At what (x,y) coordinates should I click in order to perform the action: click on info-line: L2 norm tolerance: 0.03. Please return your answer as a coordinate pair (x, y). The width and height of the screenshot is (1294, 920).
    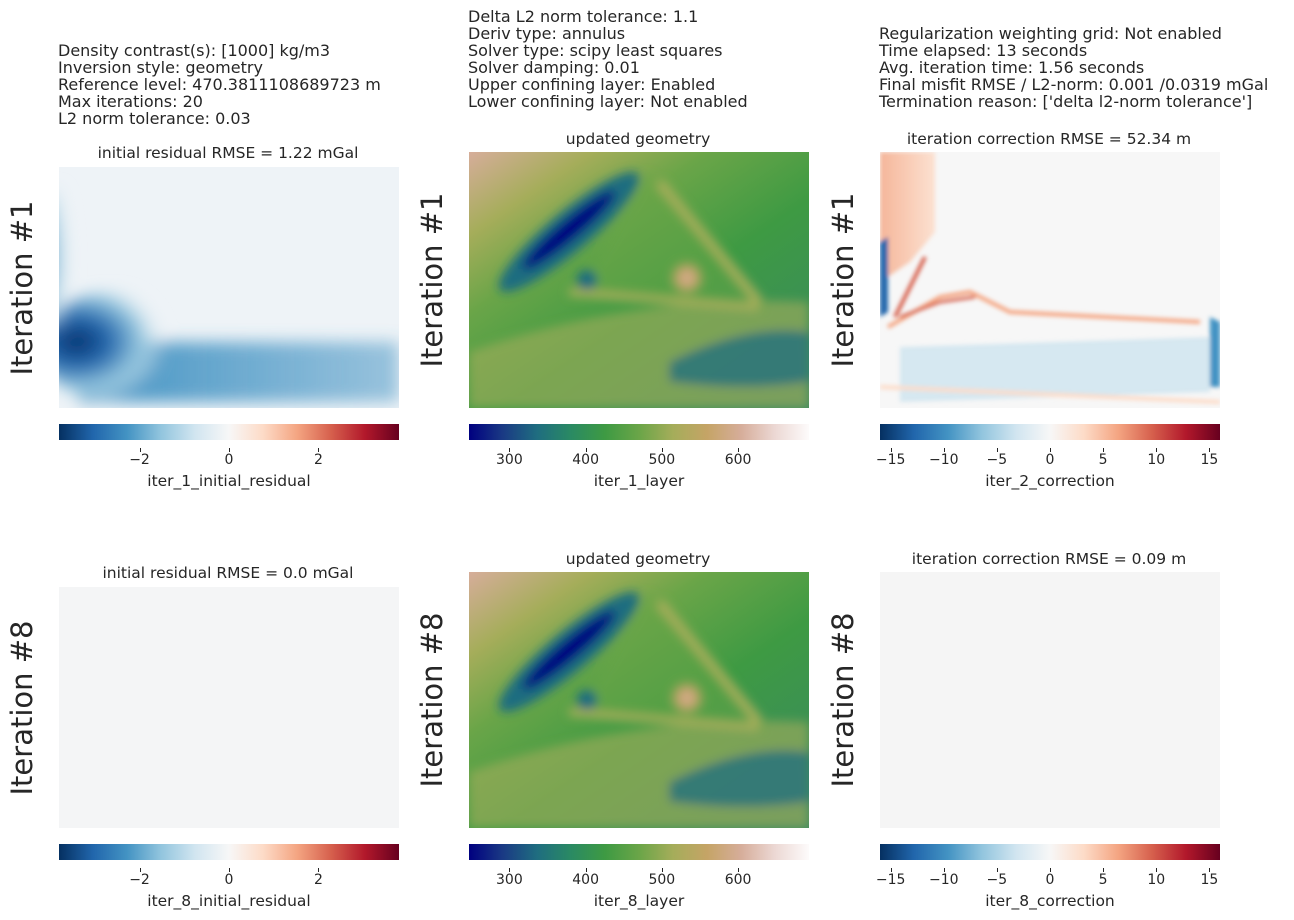
    Looking at the image, I should click on (154, 118).